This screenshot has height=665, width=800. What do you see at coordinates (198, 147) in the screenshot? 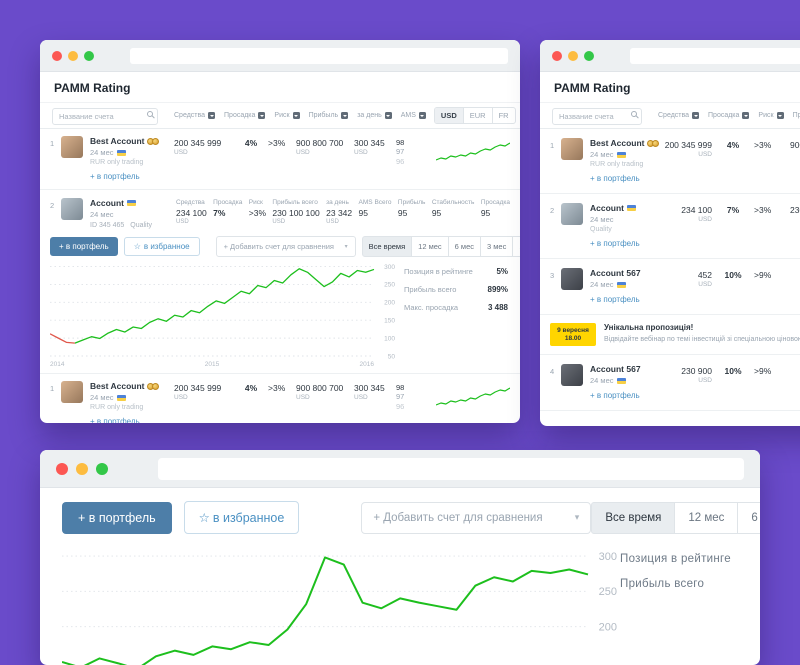
I see `funds-value: 200 345 999 USD` at bounding box center [198, 147].